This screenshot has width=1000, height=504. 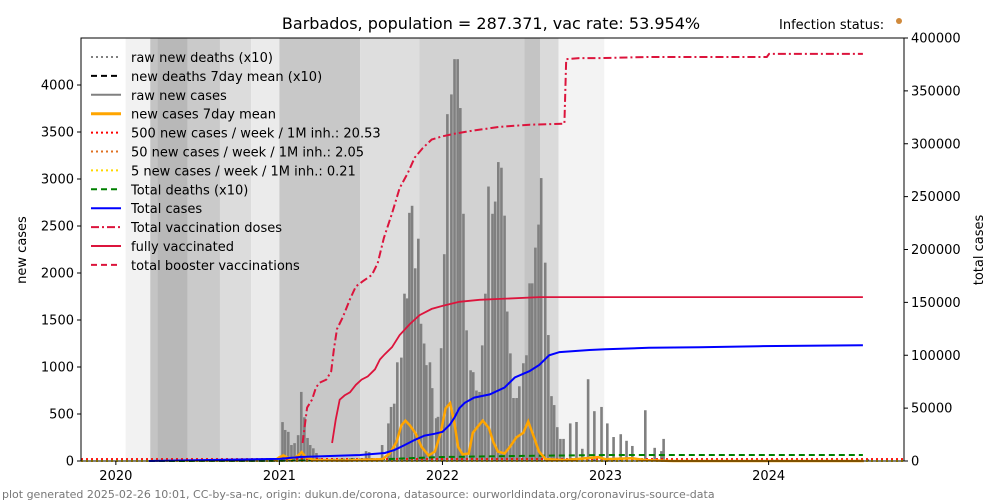 What do you see at coordinates (57, 133) in the screenshot?
I see `y-tick-label-left: 3500` at bounding box center [57, 133].